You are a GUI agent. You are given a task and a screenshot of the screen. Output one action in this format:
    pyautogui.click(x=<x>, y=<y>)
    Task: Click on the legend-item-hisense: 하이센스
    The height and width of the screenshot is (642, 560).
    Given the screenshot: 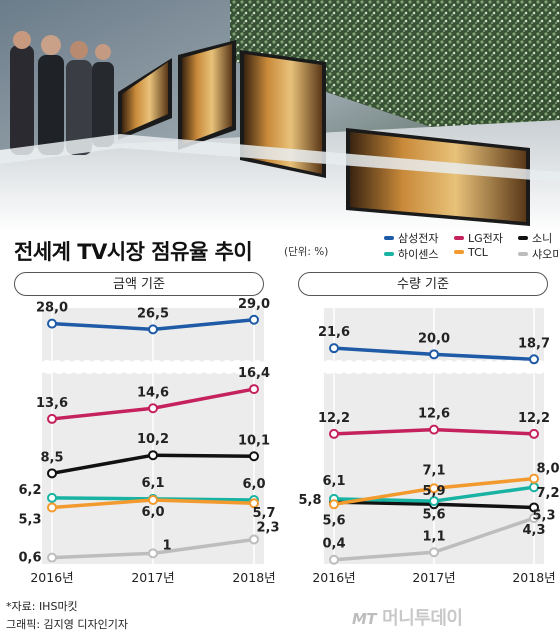 What is the action you would take?
    pyautogui.click(x=411, y=254)
    